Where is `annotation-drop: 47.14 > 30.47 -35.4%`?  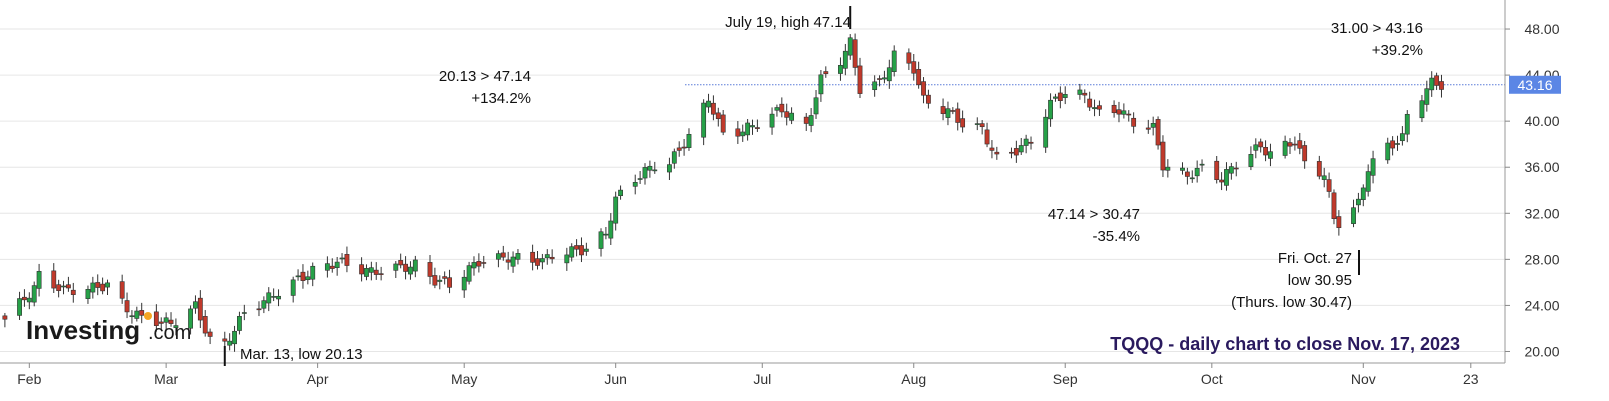 annotation-drop: 47.14 > 30.47 -35.4% is located at coordinates (1094, 225).